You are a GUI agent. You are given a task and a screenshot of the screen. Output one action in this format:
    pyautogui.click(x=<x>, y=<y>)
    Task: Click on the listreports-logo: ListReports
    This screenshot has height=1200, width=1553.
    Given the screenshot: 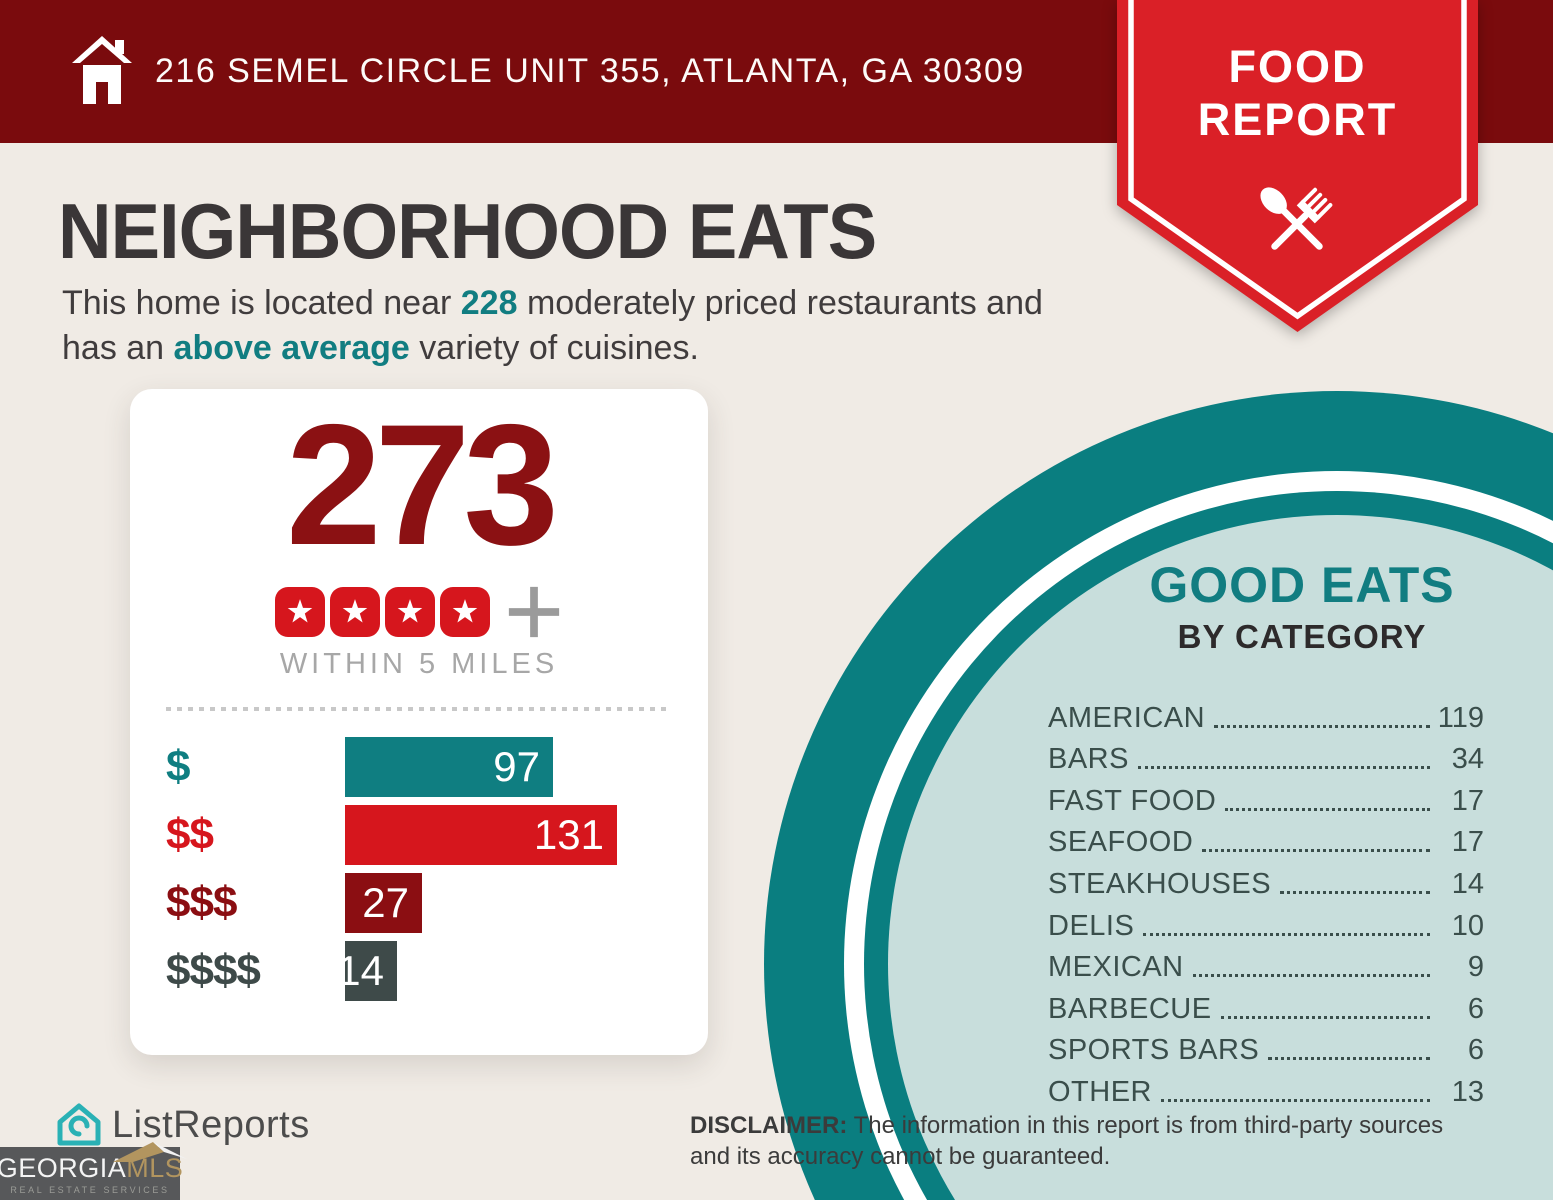 What is the action you would take?
    pyautogui.click(x=183, y=1125)
    